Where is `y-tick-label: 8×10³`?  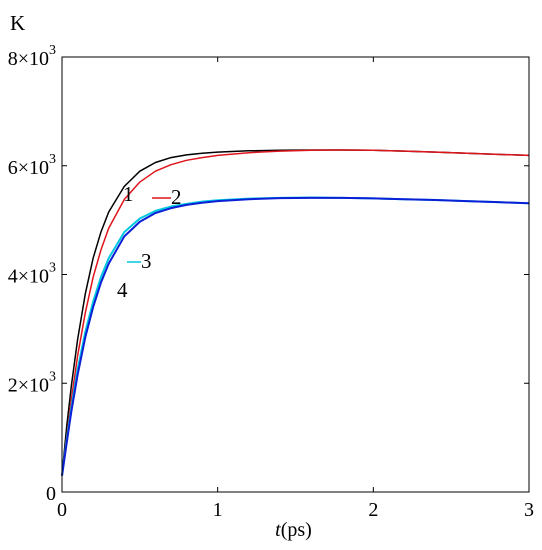 y-tick-label: 8×10³ is located at coordinates (32, 56).